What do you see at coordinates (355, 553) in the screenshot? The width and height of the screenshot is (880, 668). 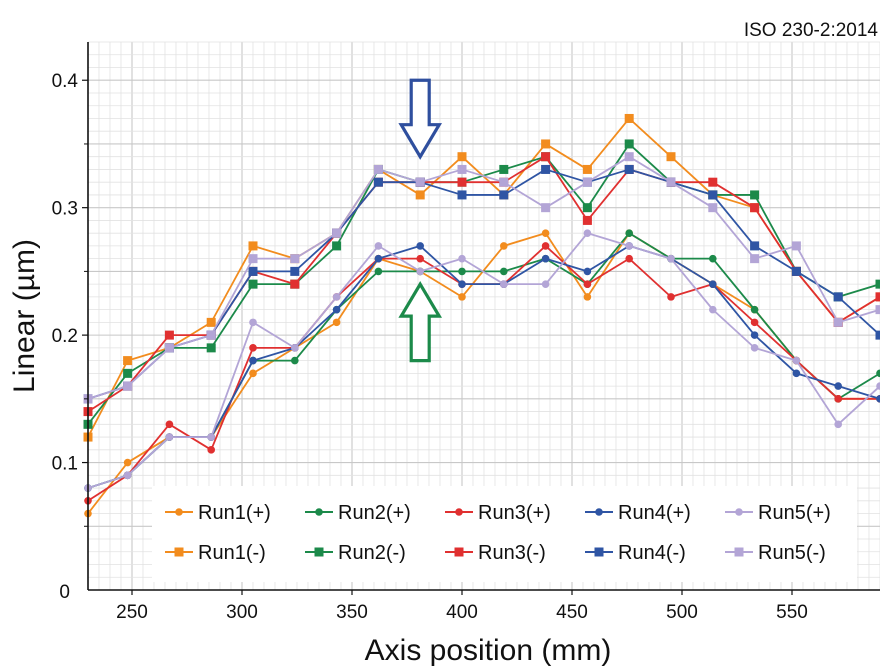 I see `legend-item: Run2(-)` at bounding box center [355, 553].